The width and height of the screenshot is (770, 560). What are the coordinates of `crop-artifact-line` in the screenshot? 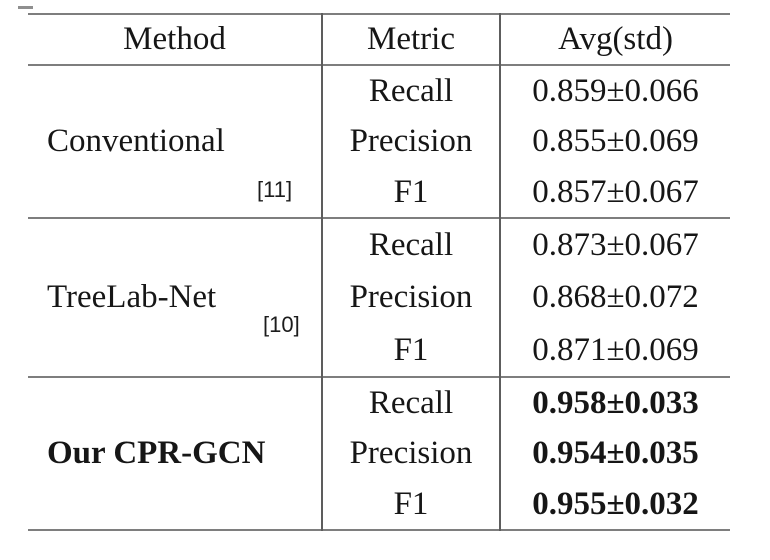 It's located at (25, 7).